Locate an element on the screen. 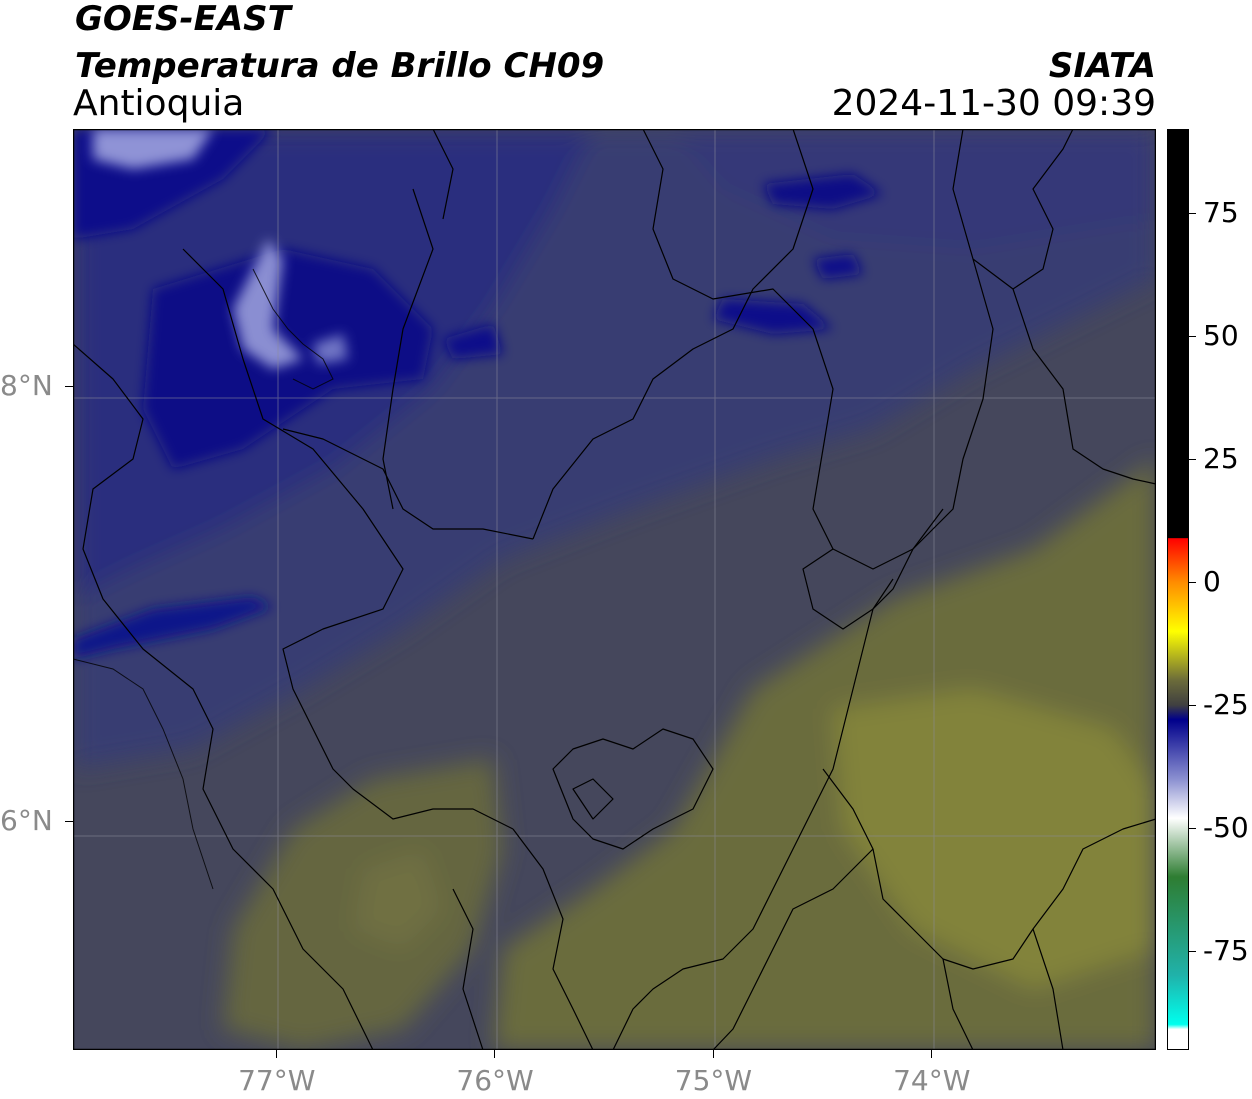 The height and width of the screenshot is (1099, 1252). lon-tick-label: 77°W is located at coordinates (277, 1080).